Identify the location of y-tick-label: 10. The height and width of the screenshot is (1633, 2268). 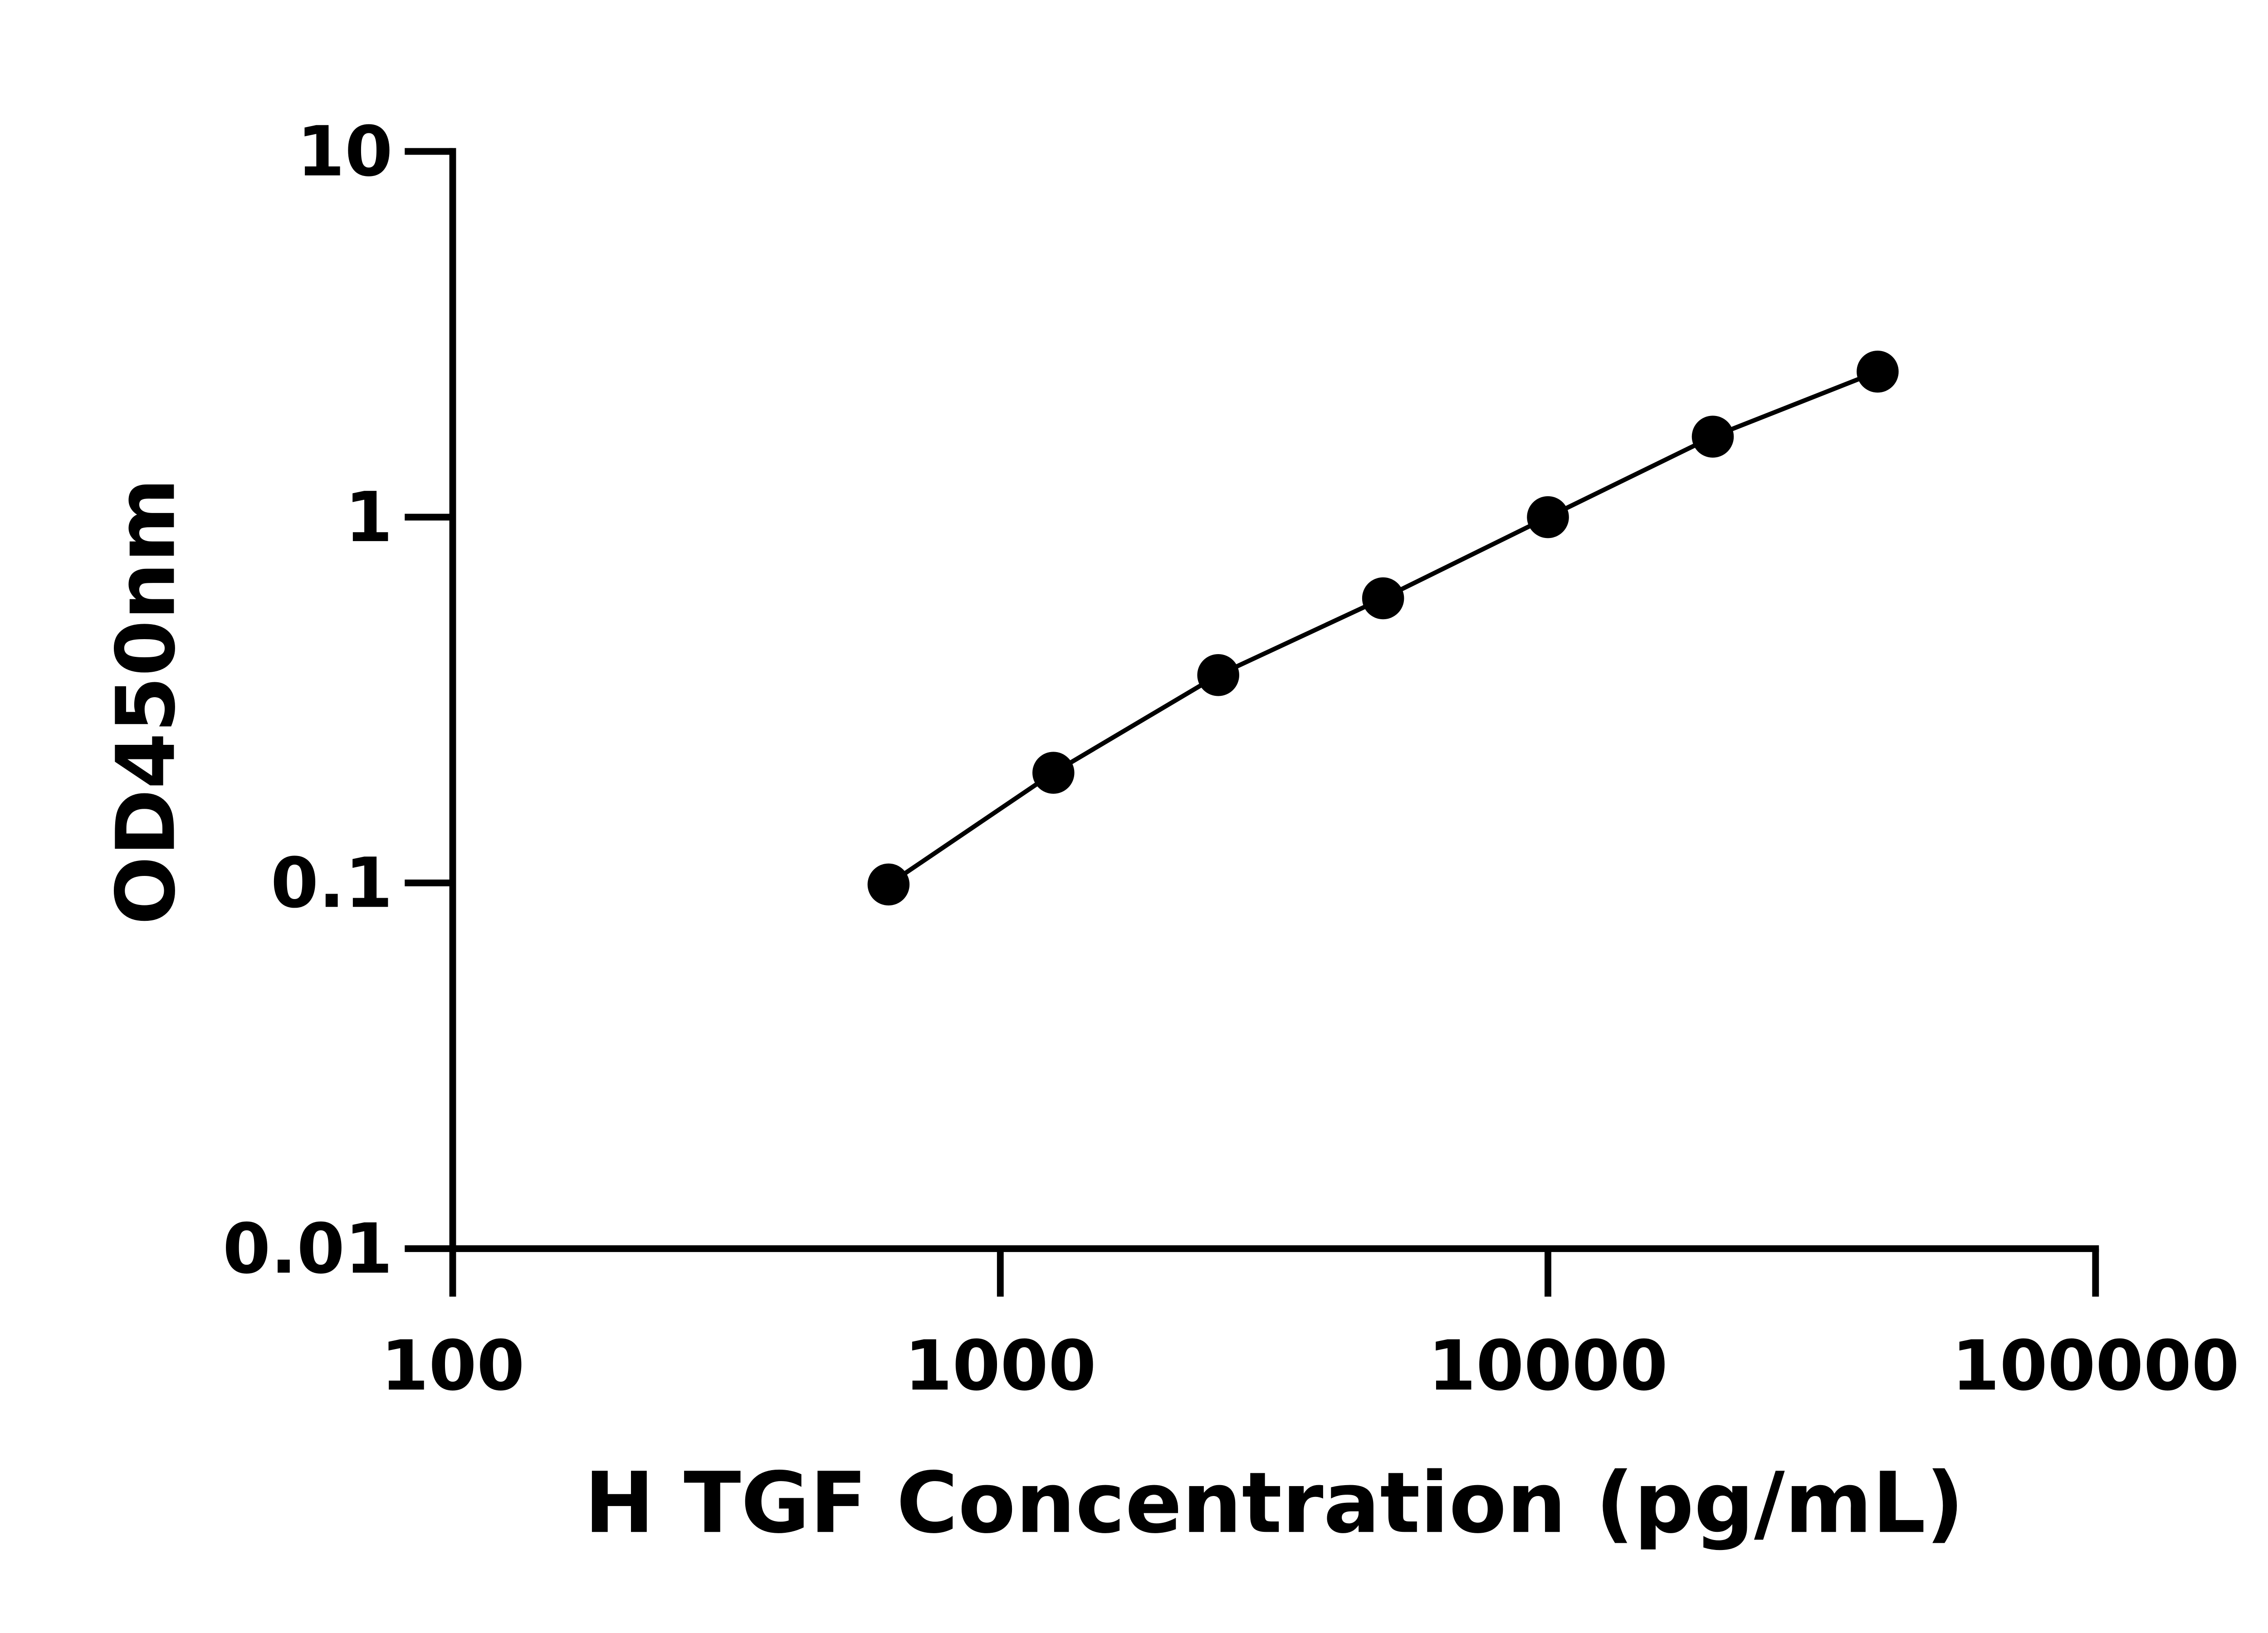
(345, 152).